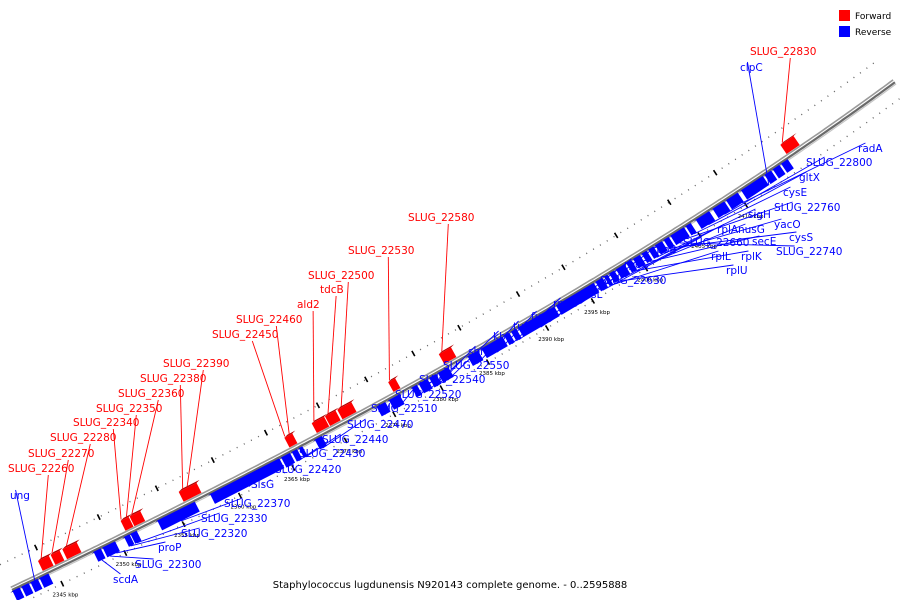 This screenshot has width=900, height=600. Describe the element at coordinates (839, 163) in the screenshot. I see `reverse-gene-label: SLUG_22800` at that location.